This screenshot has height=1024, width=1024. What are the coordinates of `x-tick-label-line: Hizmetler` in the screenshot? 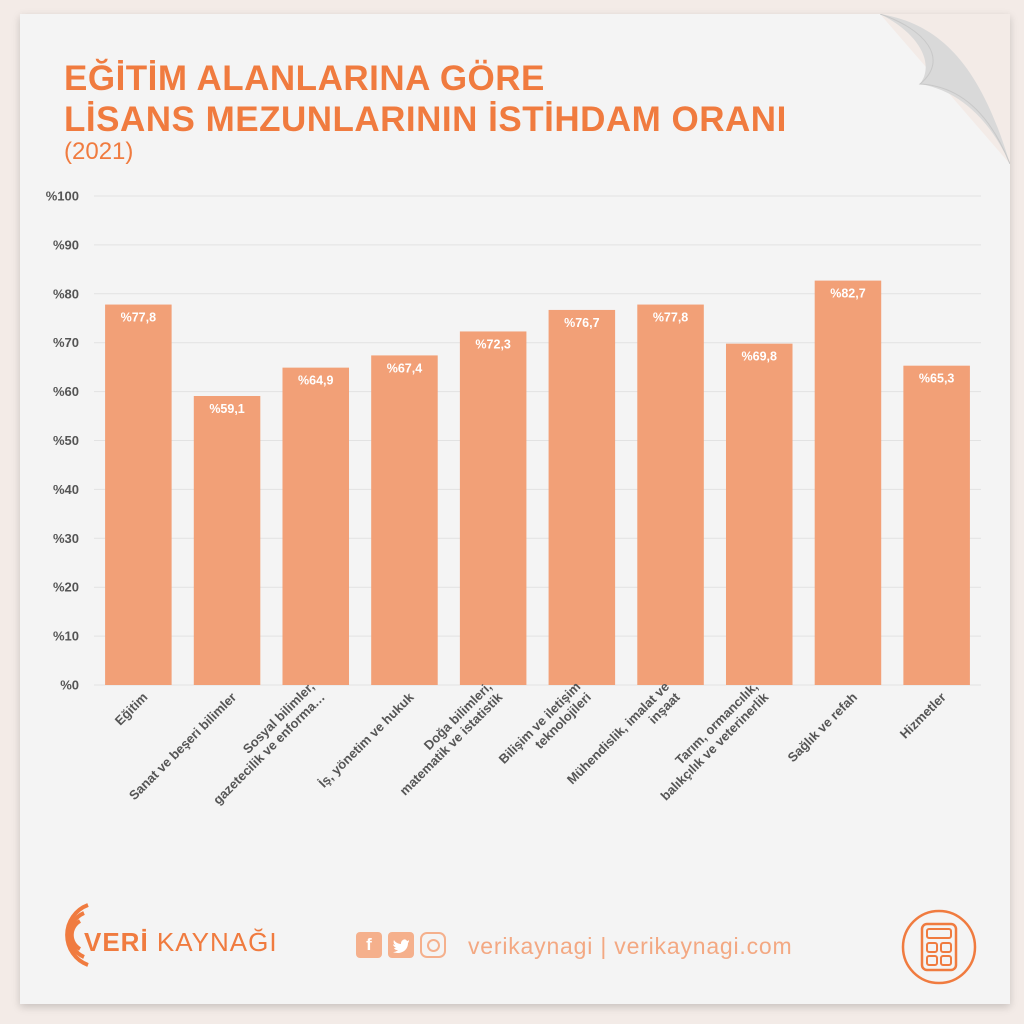 It's located at (923, 716).